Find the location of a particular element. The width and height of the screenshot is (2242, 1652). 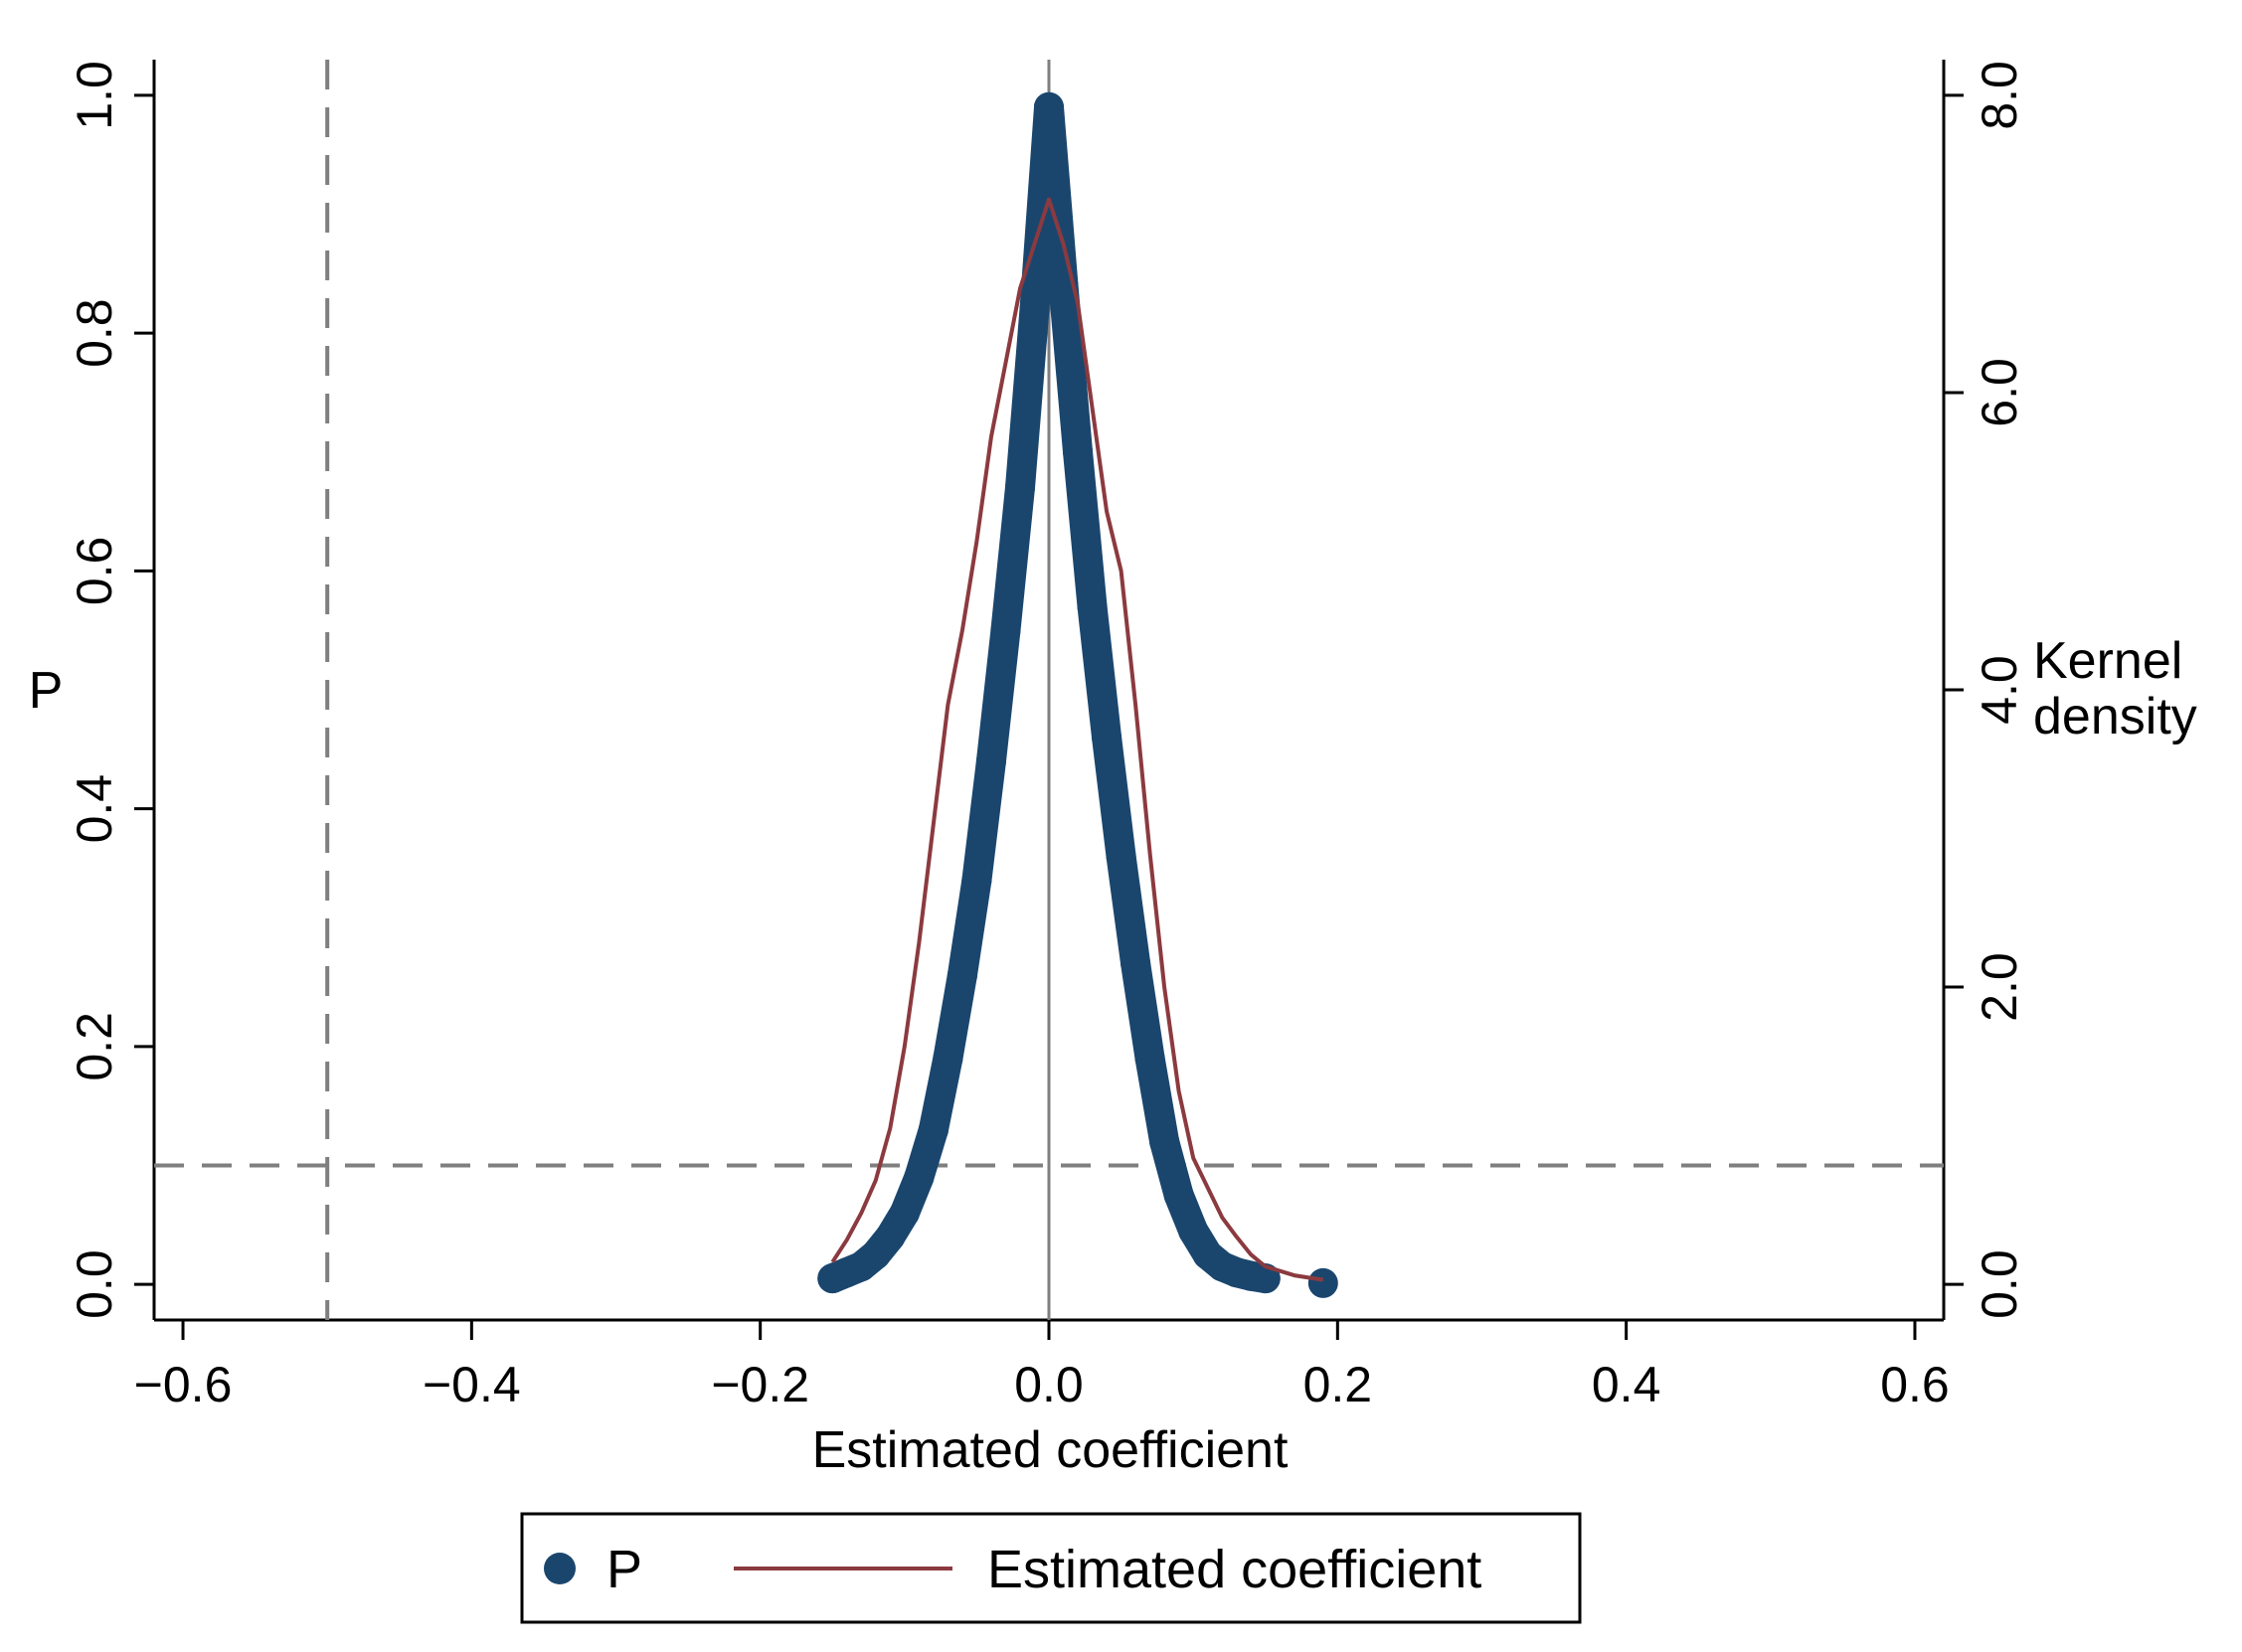

legend-label-estimated-coefficient: Estimated coefficient is located at coordinates (1234, 1569).